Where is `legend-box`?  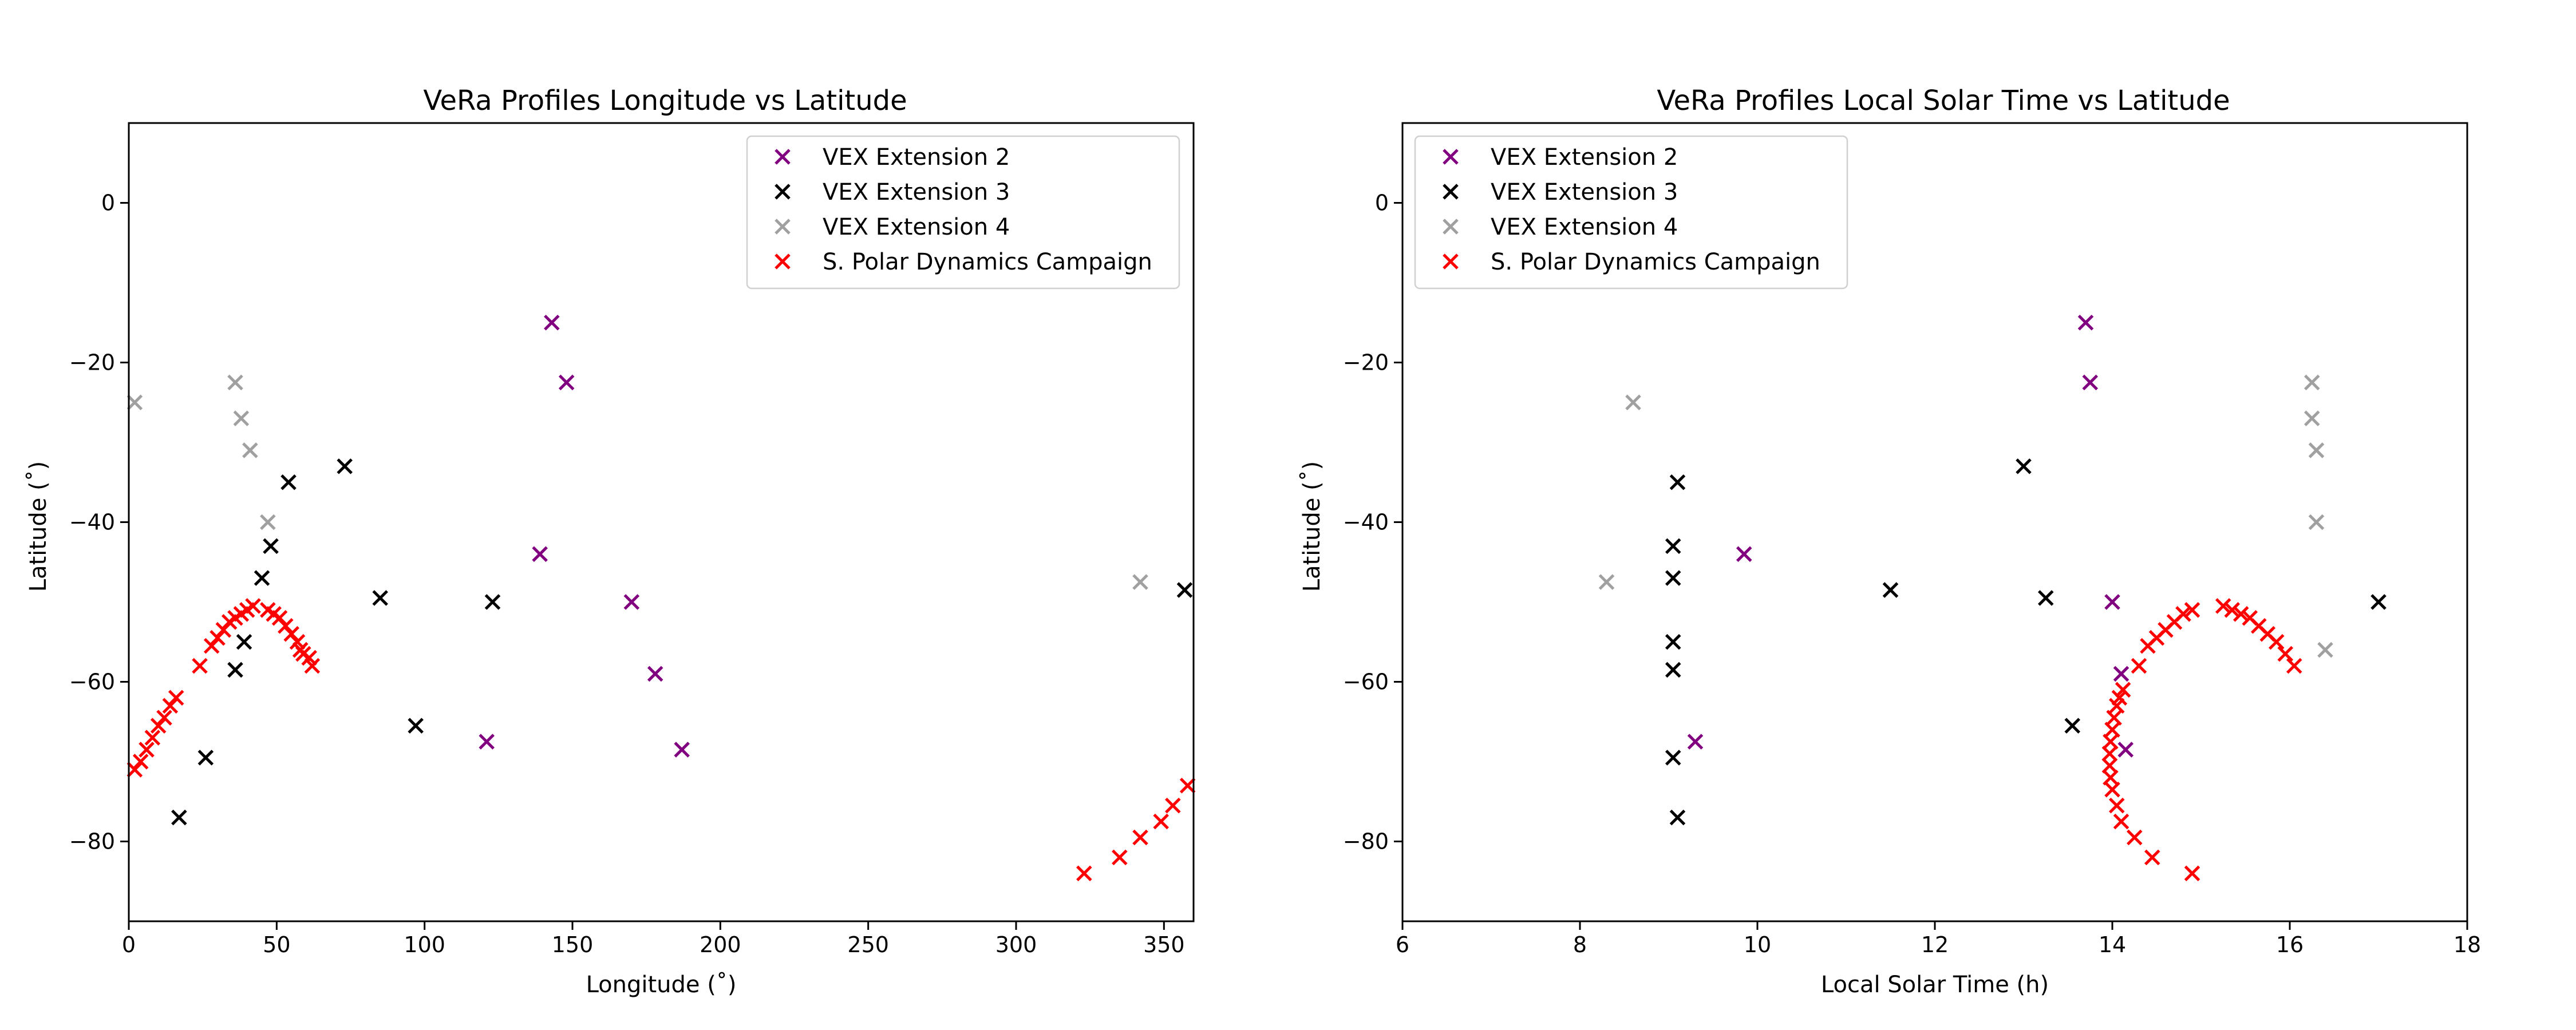 legend-box is located at coordinates (1631, 212).